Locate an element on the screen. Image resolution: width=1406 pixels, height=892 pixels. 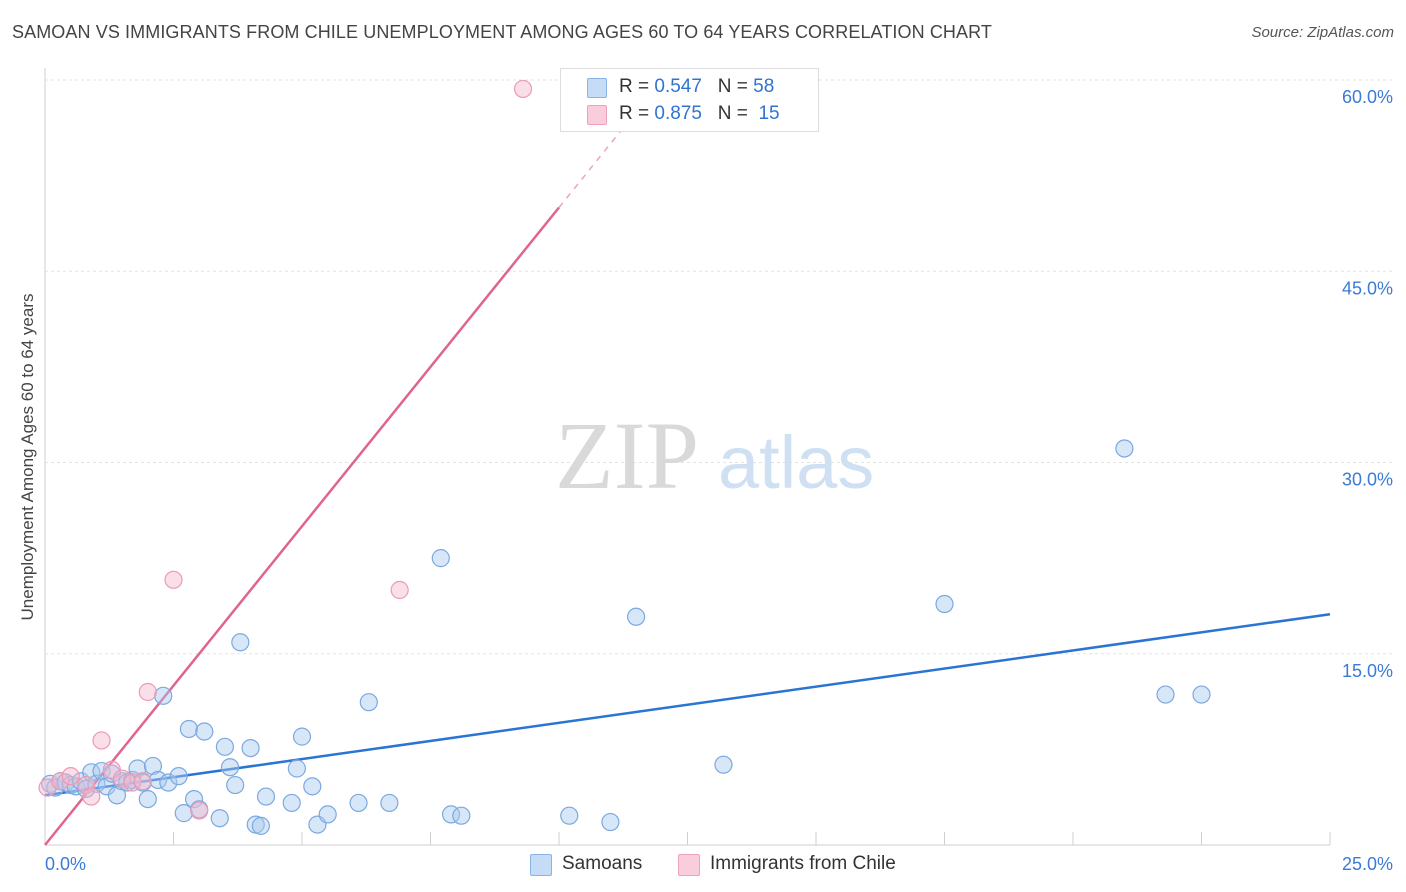
legend-swatch-samoans is located at coordinates (597, 88).